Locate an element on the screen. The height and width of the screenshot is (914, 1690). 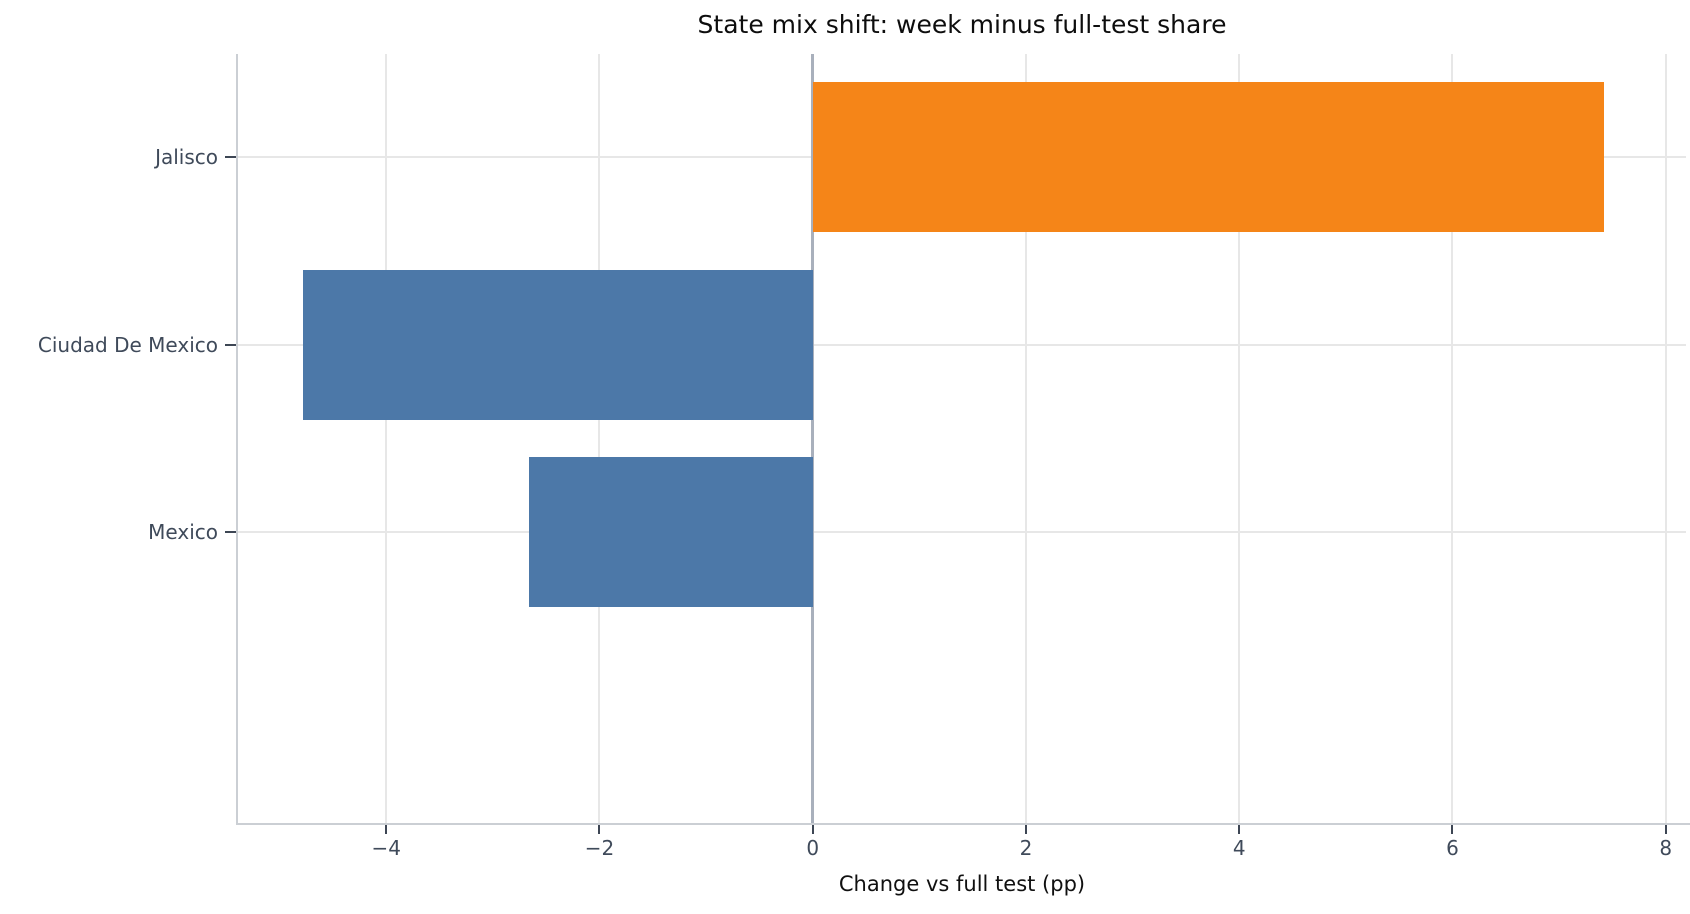
bar-mexico is located at coordinates (671, 532).